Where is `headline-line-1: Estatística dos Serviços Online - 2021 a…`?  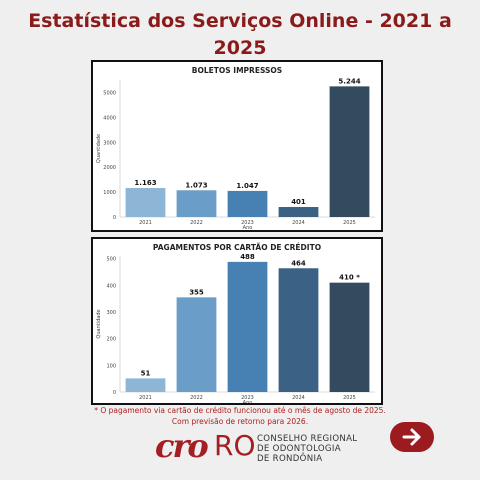 headline-line-1: Estatística dos Serviços Online - 2021 a… is located at coordinates (240, 34).